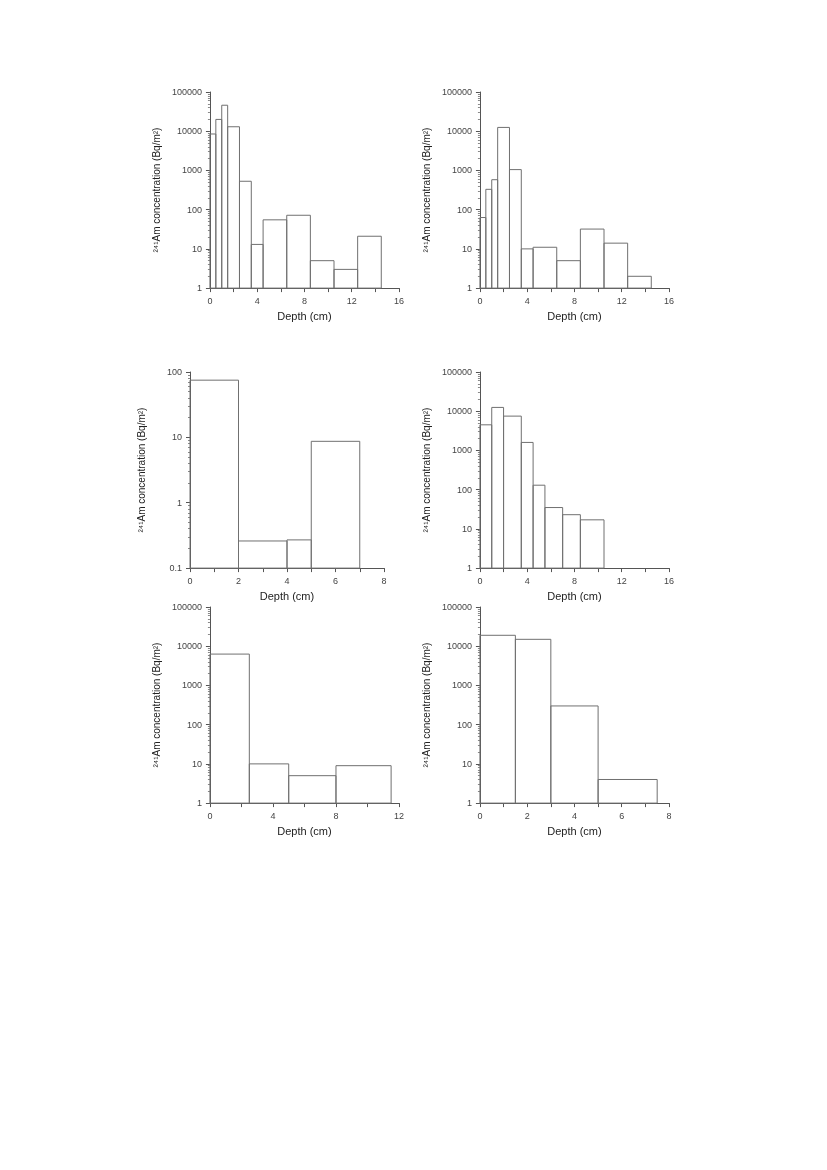  Describe the element at coordinates (175, 568) in the screenshot. I see `y-tick-label: 0.1` at that location.